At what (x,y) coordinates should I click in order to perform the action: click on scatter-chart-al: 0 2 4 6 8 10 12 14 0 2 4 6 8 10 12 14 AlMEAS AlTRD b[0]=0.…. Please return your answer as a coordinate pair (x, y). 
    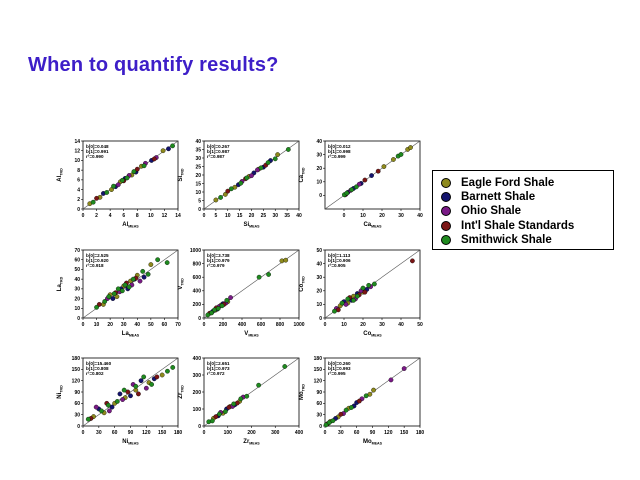
    Looking at the image, I should click on (119, 184).